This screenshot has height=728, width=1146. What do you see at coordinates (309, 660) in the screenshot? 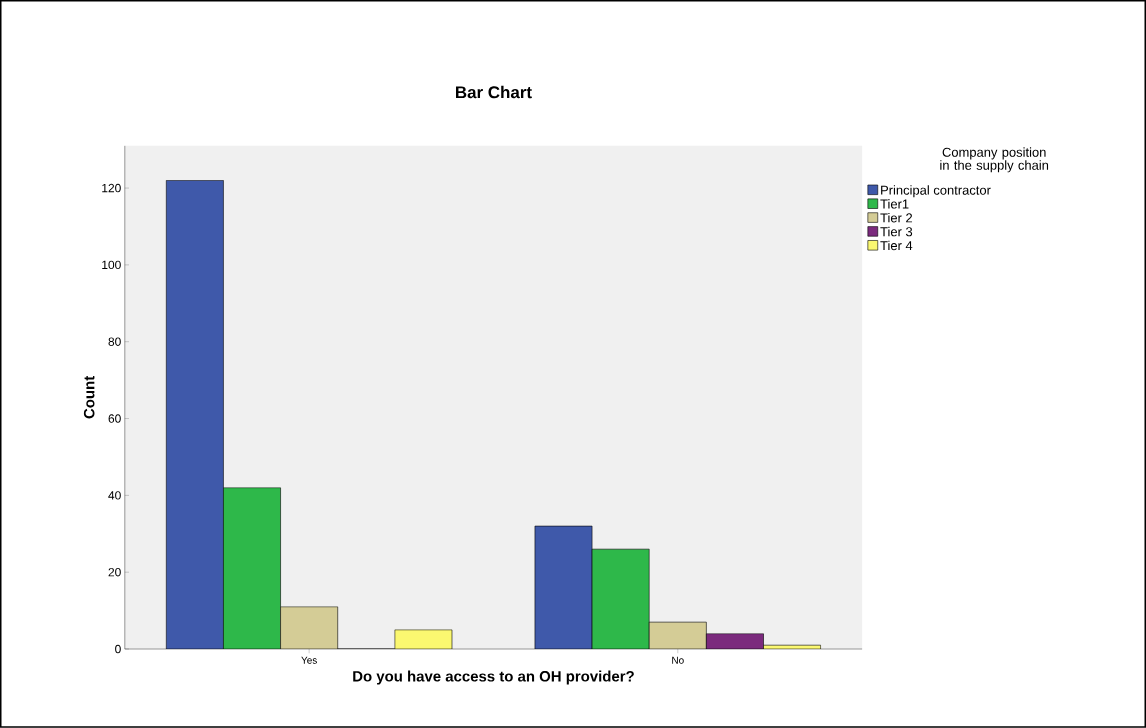
I see `x-tick-label: Yes` at bounding box center [309, 660].